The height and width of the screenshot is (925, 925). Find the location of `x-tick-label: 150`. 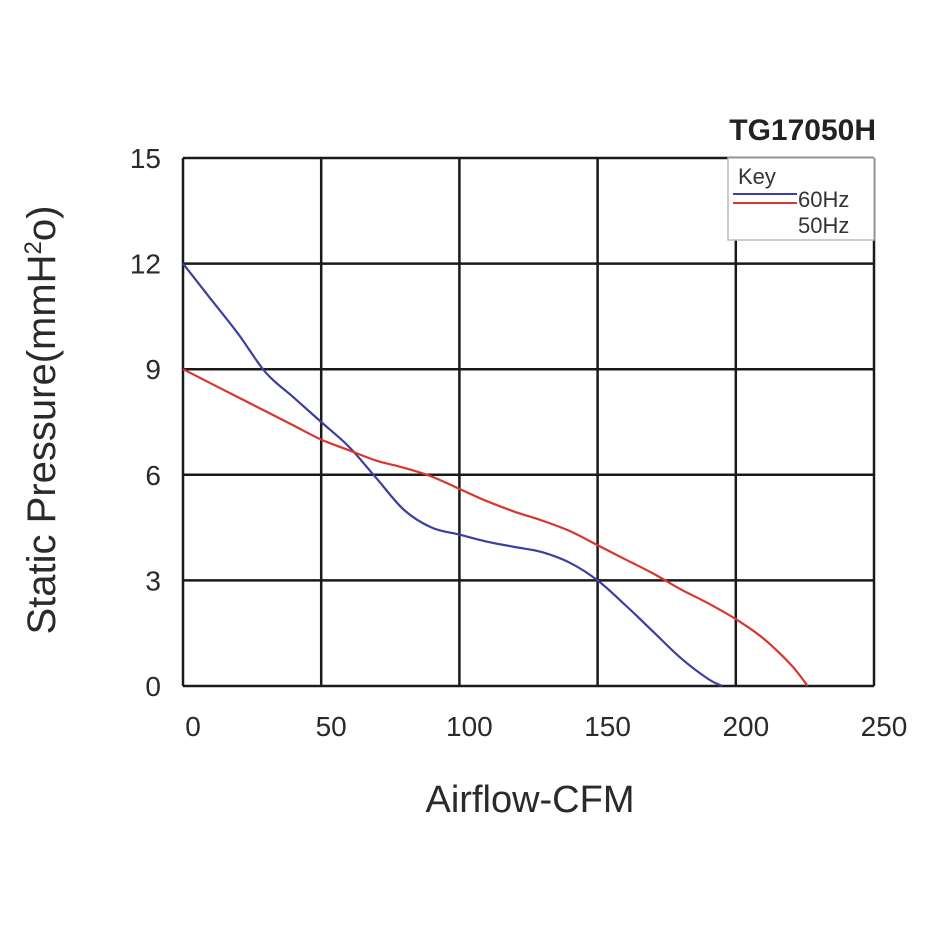

x-tick-label: 150 is located at coordinates (607, 726).